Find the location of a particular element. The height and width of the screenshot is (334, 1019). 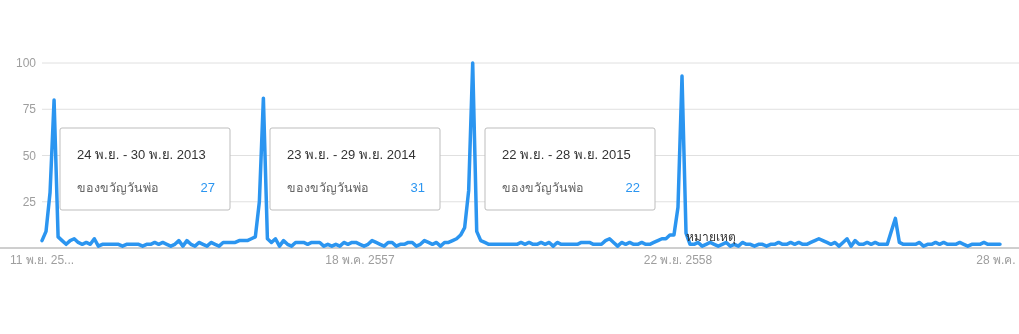

series-label: ของขวัญวันพ่อ is located at coordinates (118, 188).